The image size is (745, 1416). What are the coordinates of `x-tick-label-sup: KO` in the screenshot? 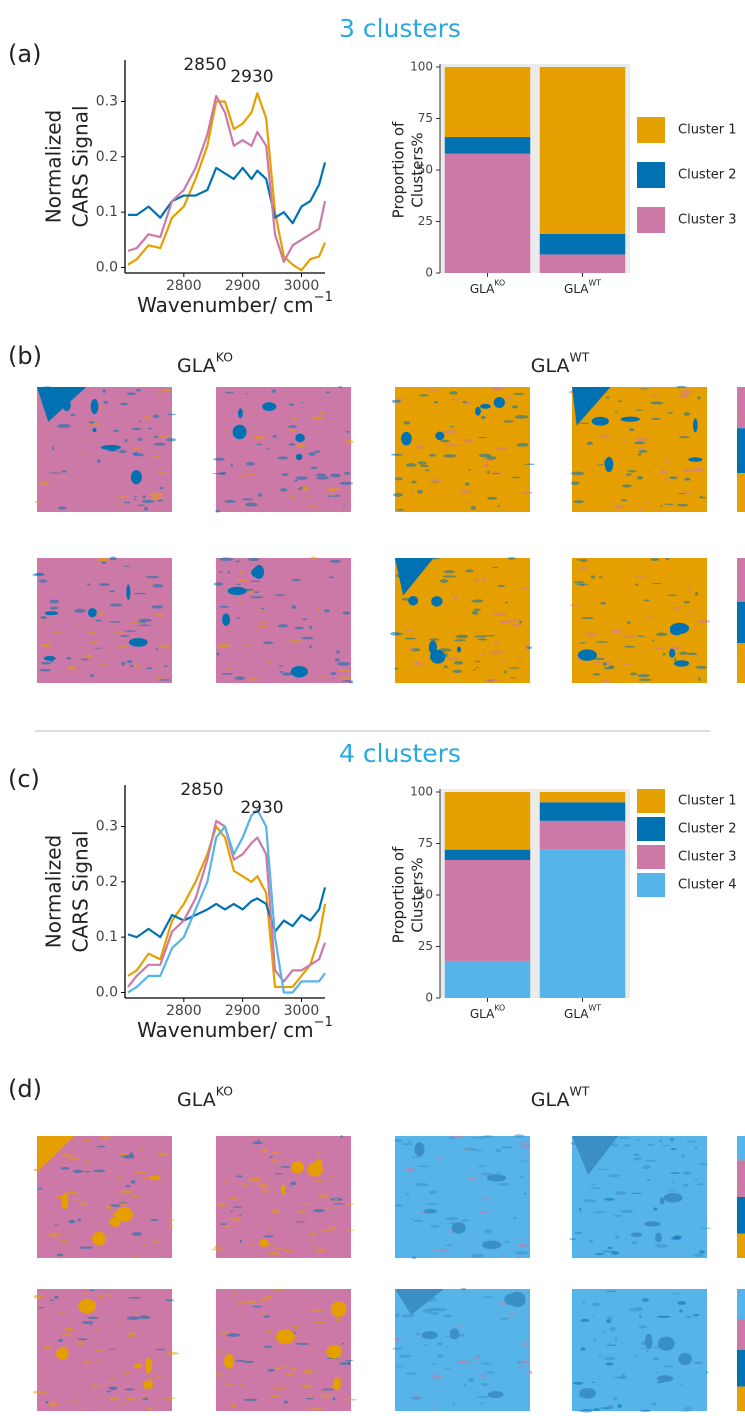 It's located at (499, 1008).